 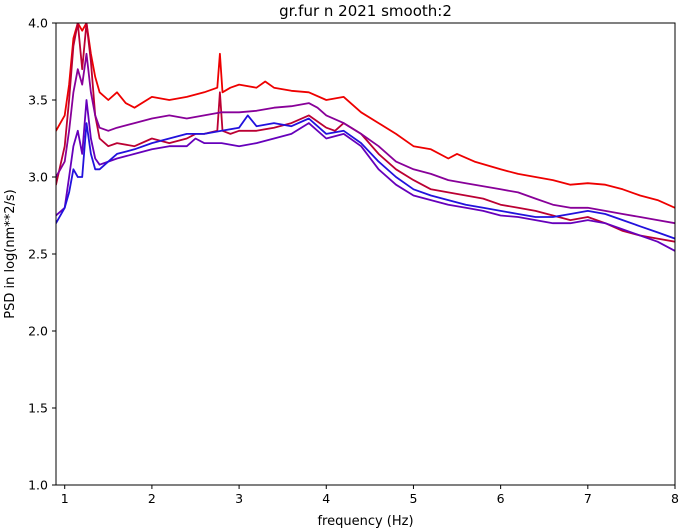 I want to click on y-tick-label: 2.5, so click(x=38, y=254).